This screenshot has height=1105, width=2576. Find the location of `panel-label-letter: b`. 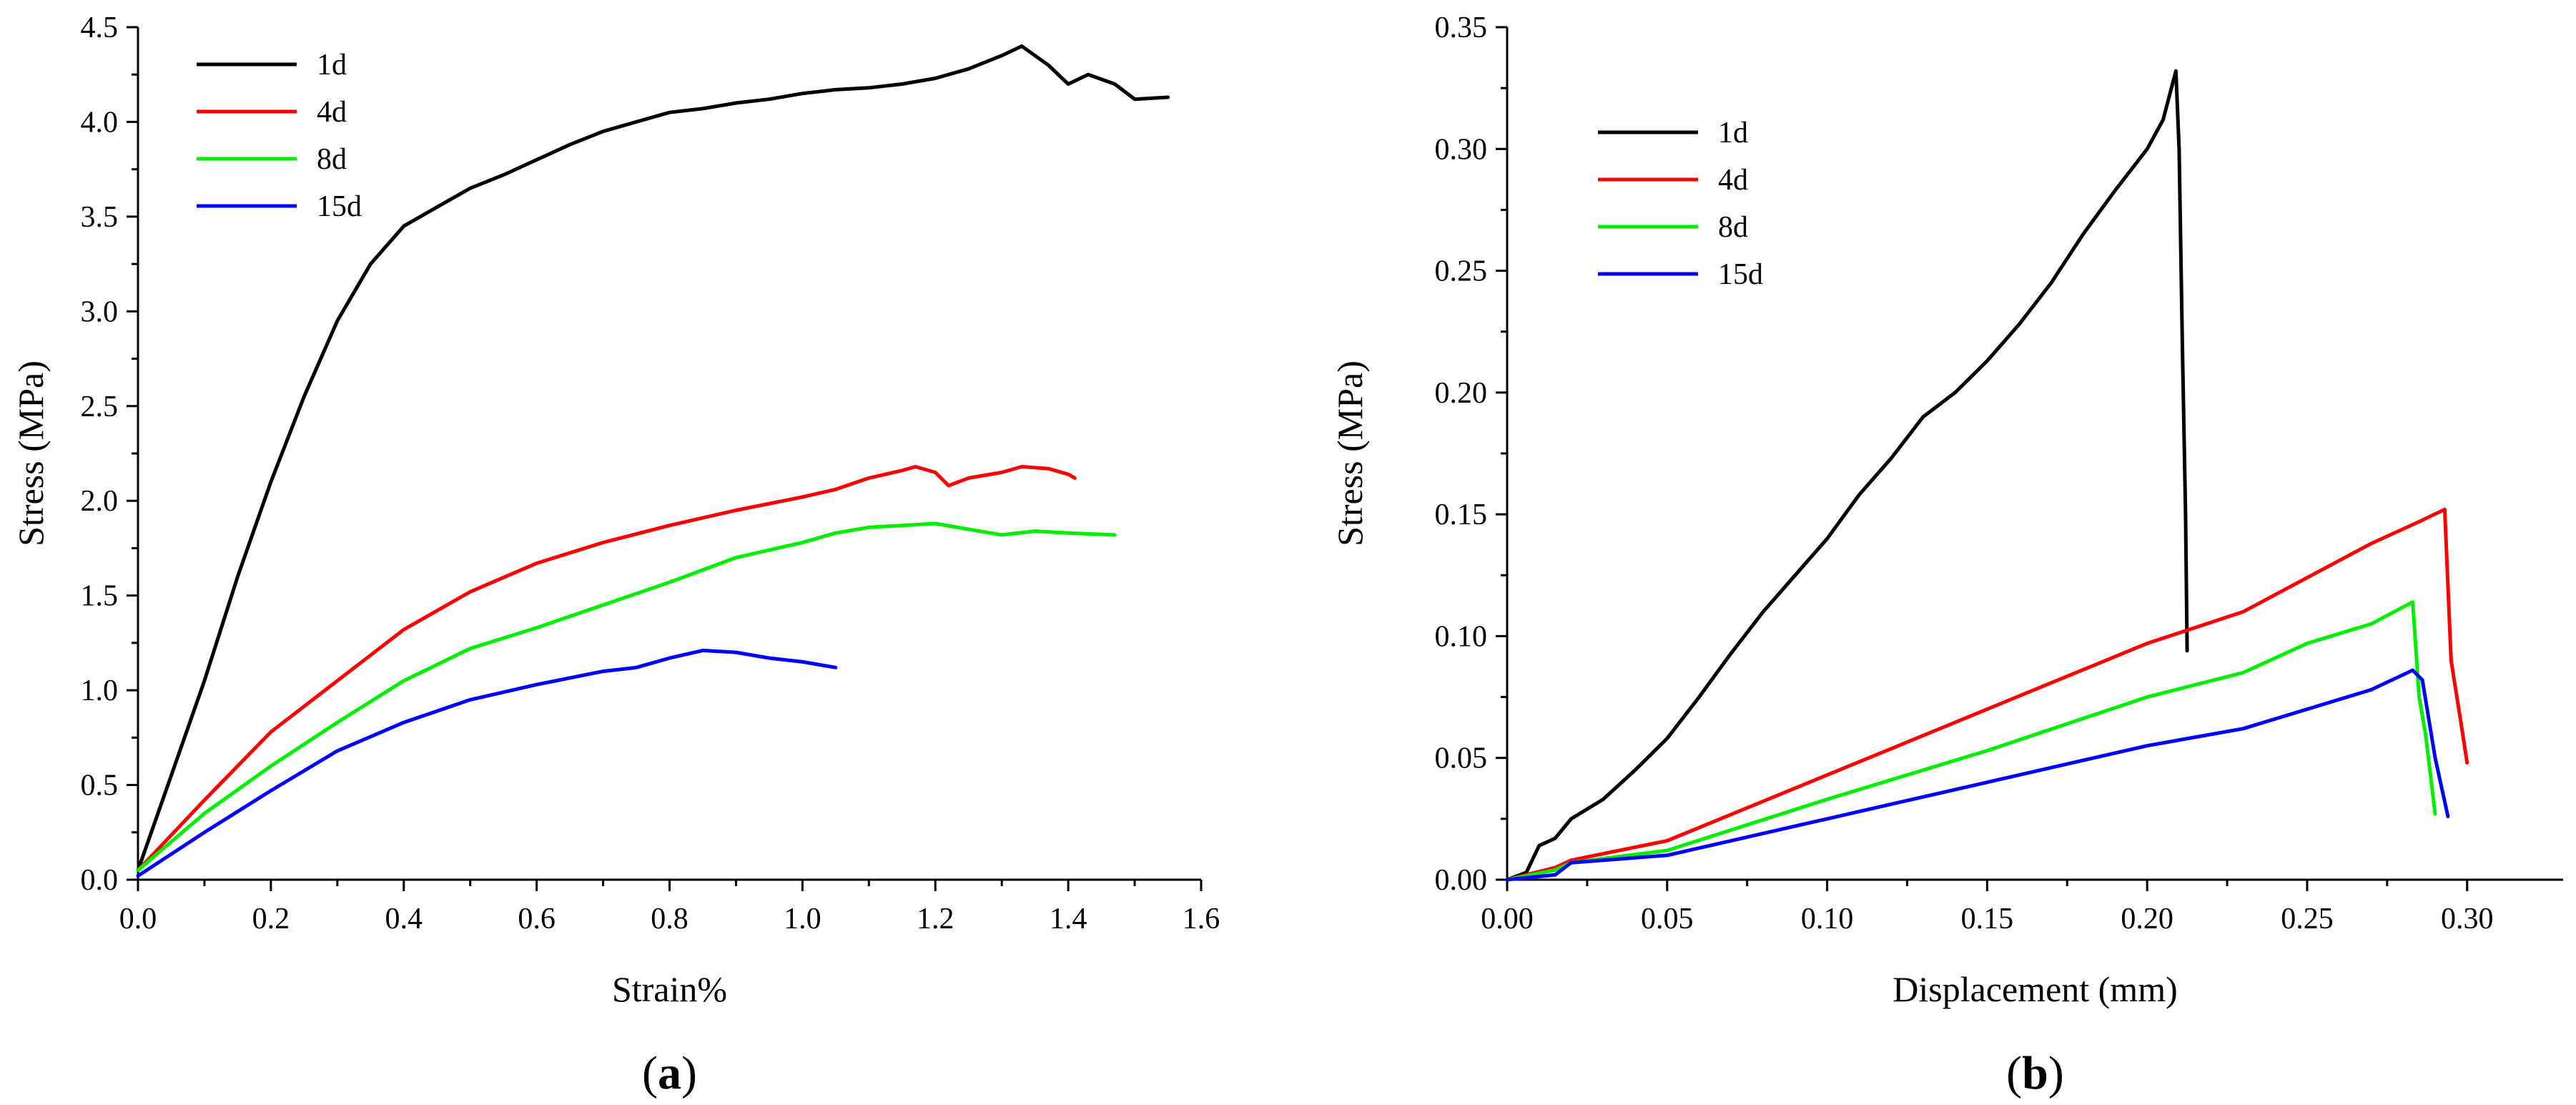

panel-label-letter: b is located at coordinates (2035, 1073).